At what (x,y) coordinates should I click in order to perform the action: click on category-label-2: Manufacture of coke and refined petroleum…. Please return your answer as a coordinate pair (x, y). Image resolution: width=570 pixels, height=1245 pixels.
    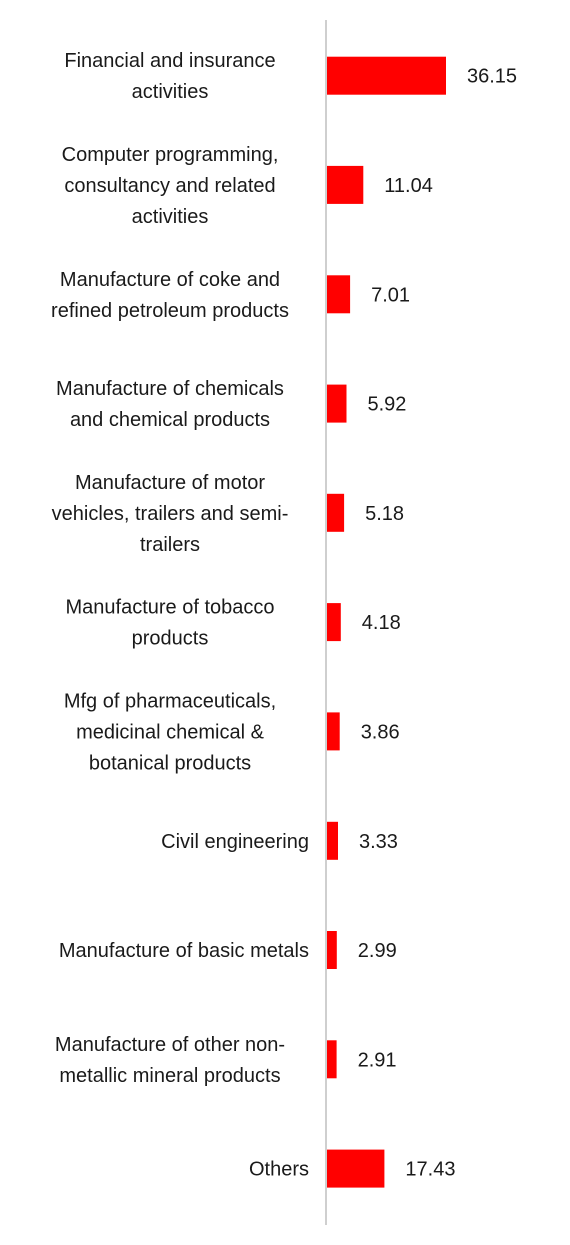
    Looking at the image, I should click on (170, 295).